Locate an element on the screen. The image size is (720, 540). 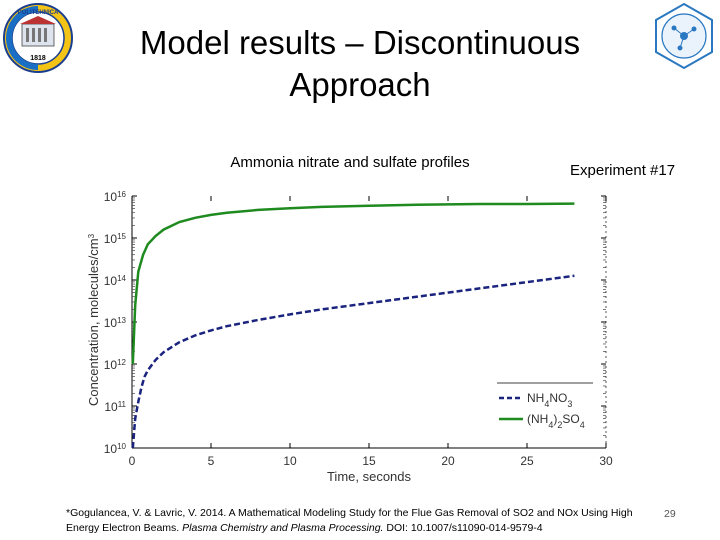
y-tick-label: 1011 is located at coordinates (115, 407).